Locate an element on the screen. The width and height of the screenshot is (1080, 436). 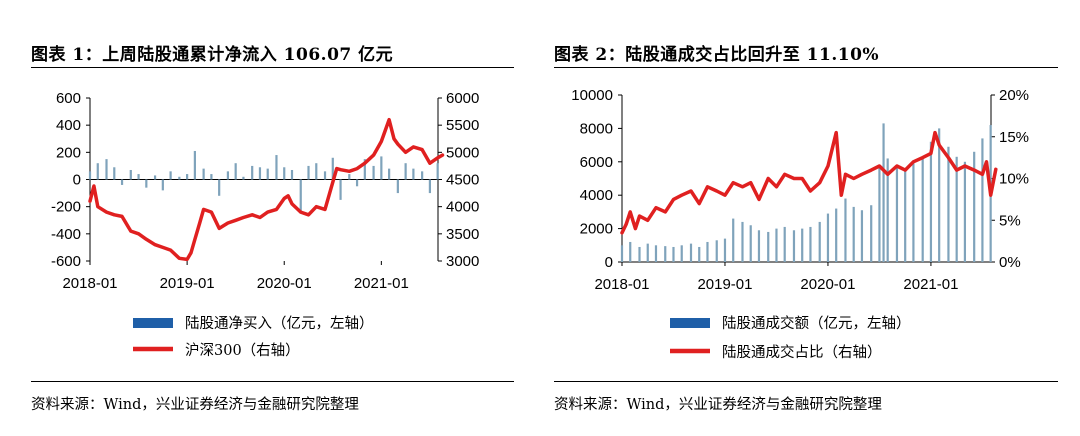
right-tick-label: 20% is located at coordinates (1014, 95).